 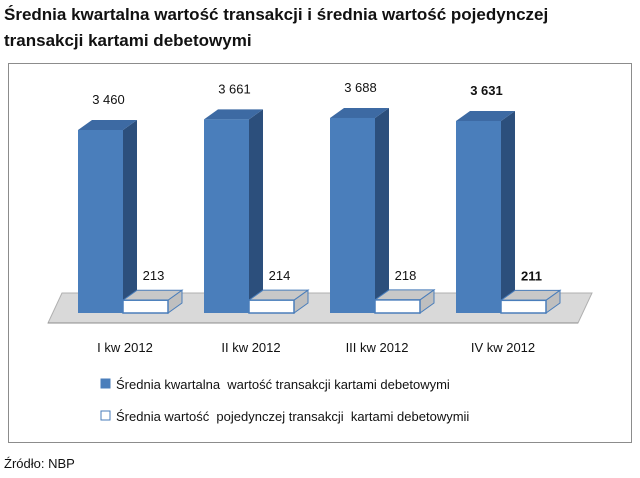 What do you see at coordinates (280, 275) in the screenshot?
I see `data-label-series2: 214` at bounding box center [280, 275].